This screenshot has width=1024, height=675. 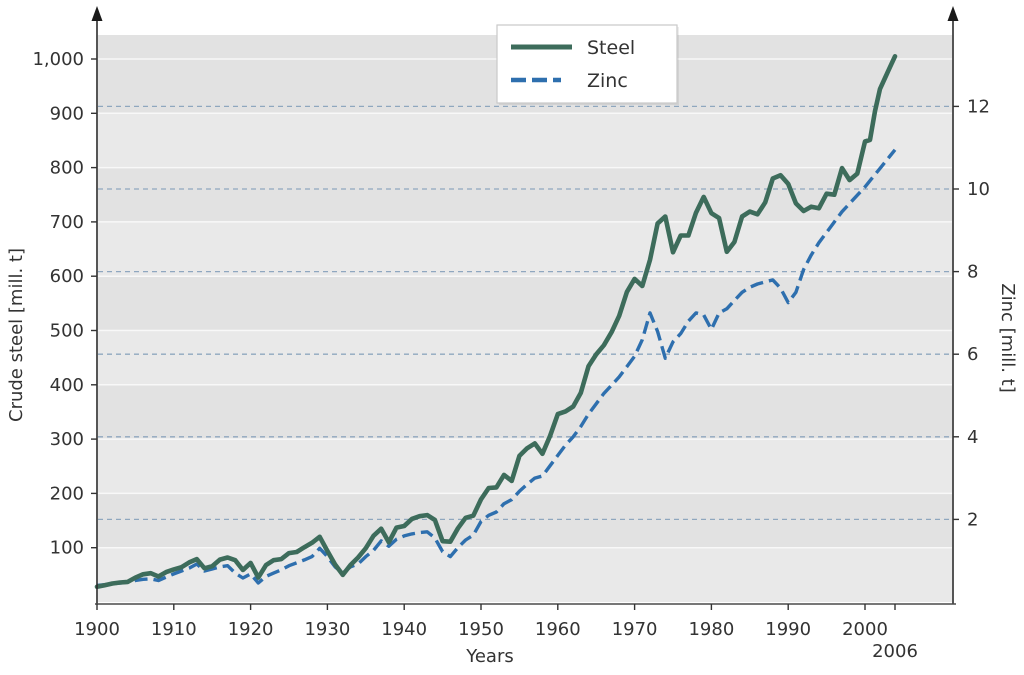 What do you see at coordinates (67, 331) in the screenshot?
I see `left-tick-label: 500` at bounding box center [67, 331].